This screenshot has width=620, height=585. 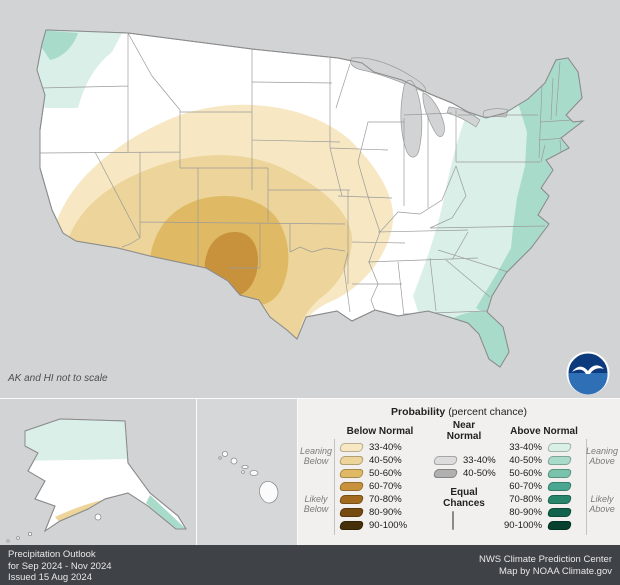 What do you see at coordinates (385, 499) in the screenshot?
I see `range-label: 70-80%` at bounding box center [385, 499].